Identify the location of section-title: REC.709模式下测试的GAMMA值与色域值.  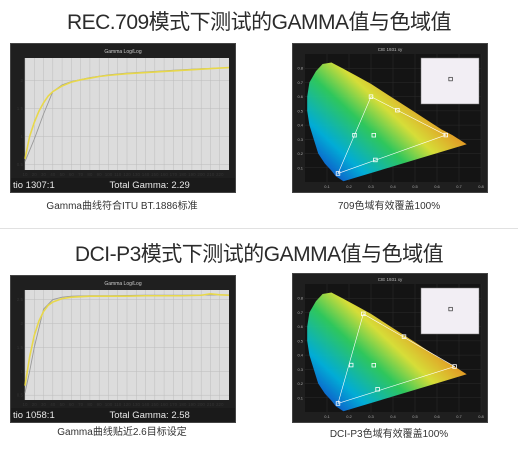
(259, 22).